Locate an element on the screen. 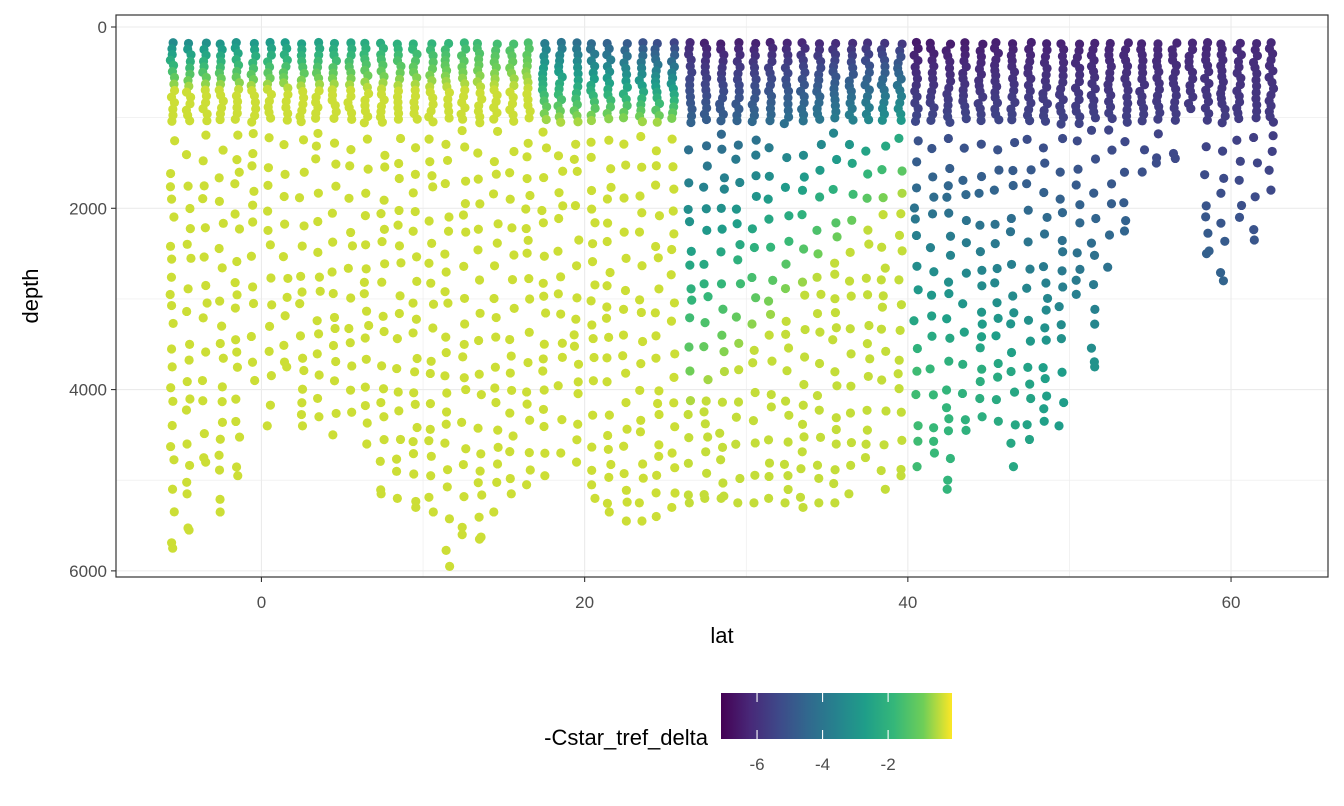  x-axis: 0 20 40 60 is located at coordinates (749, 594).